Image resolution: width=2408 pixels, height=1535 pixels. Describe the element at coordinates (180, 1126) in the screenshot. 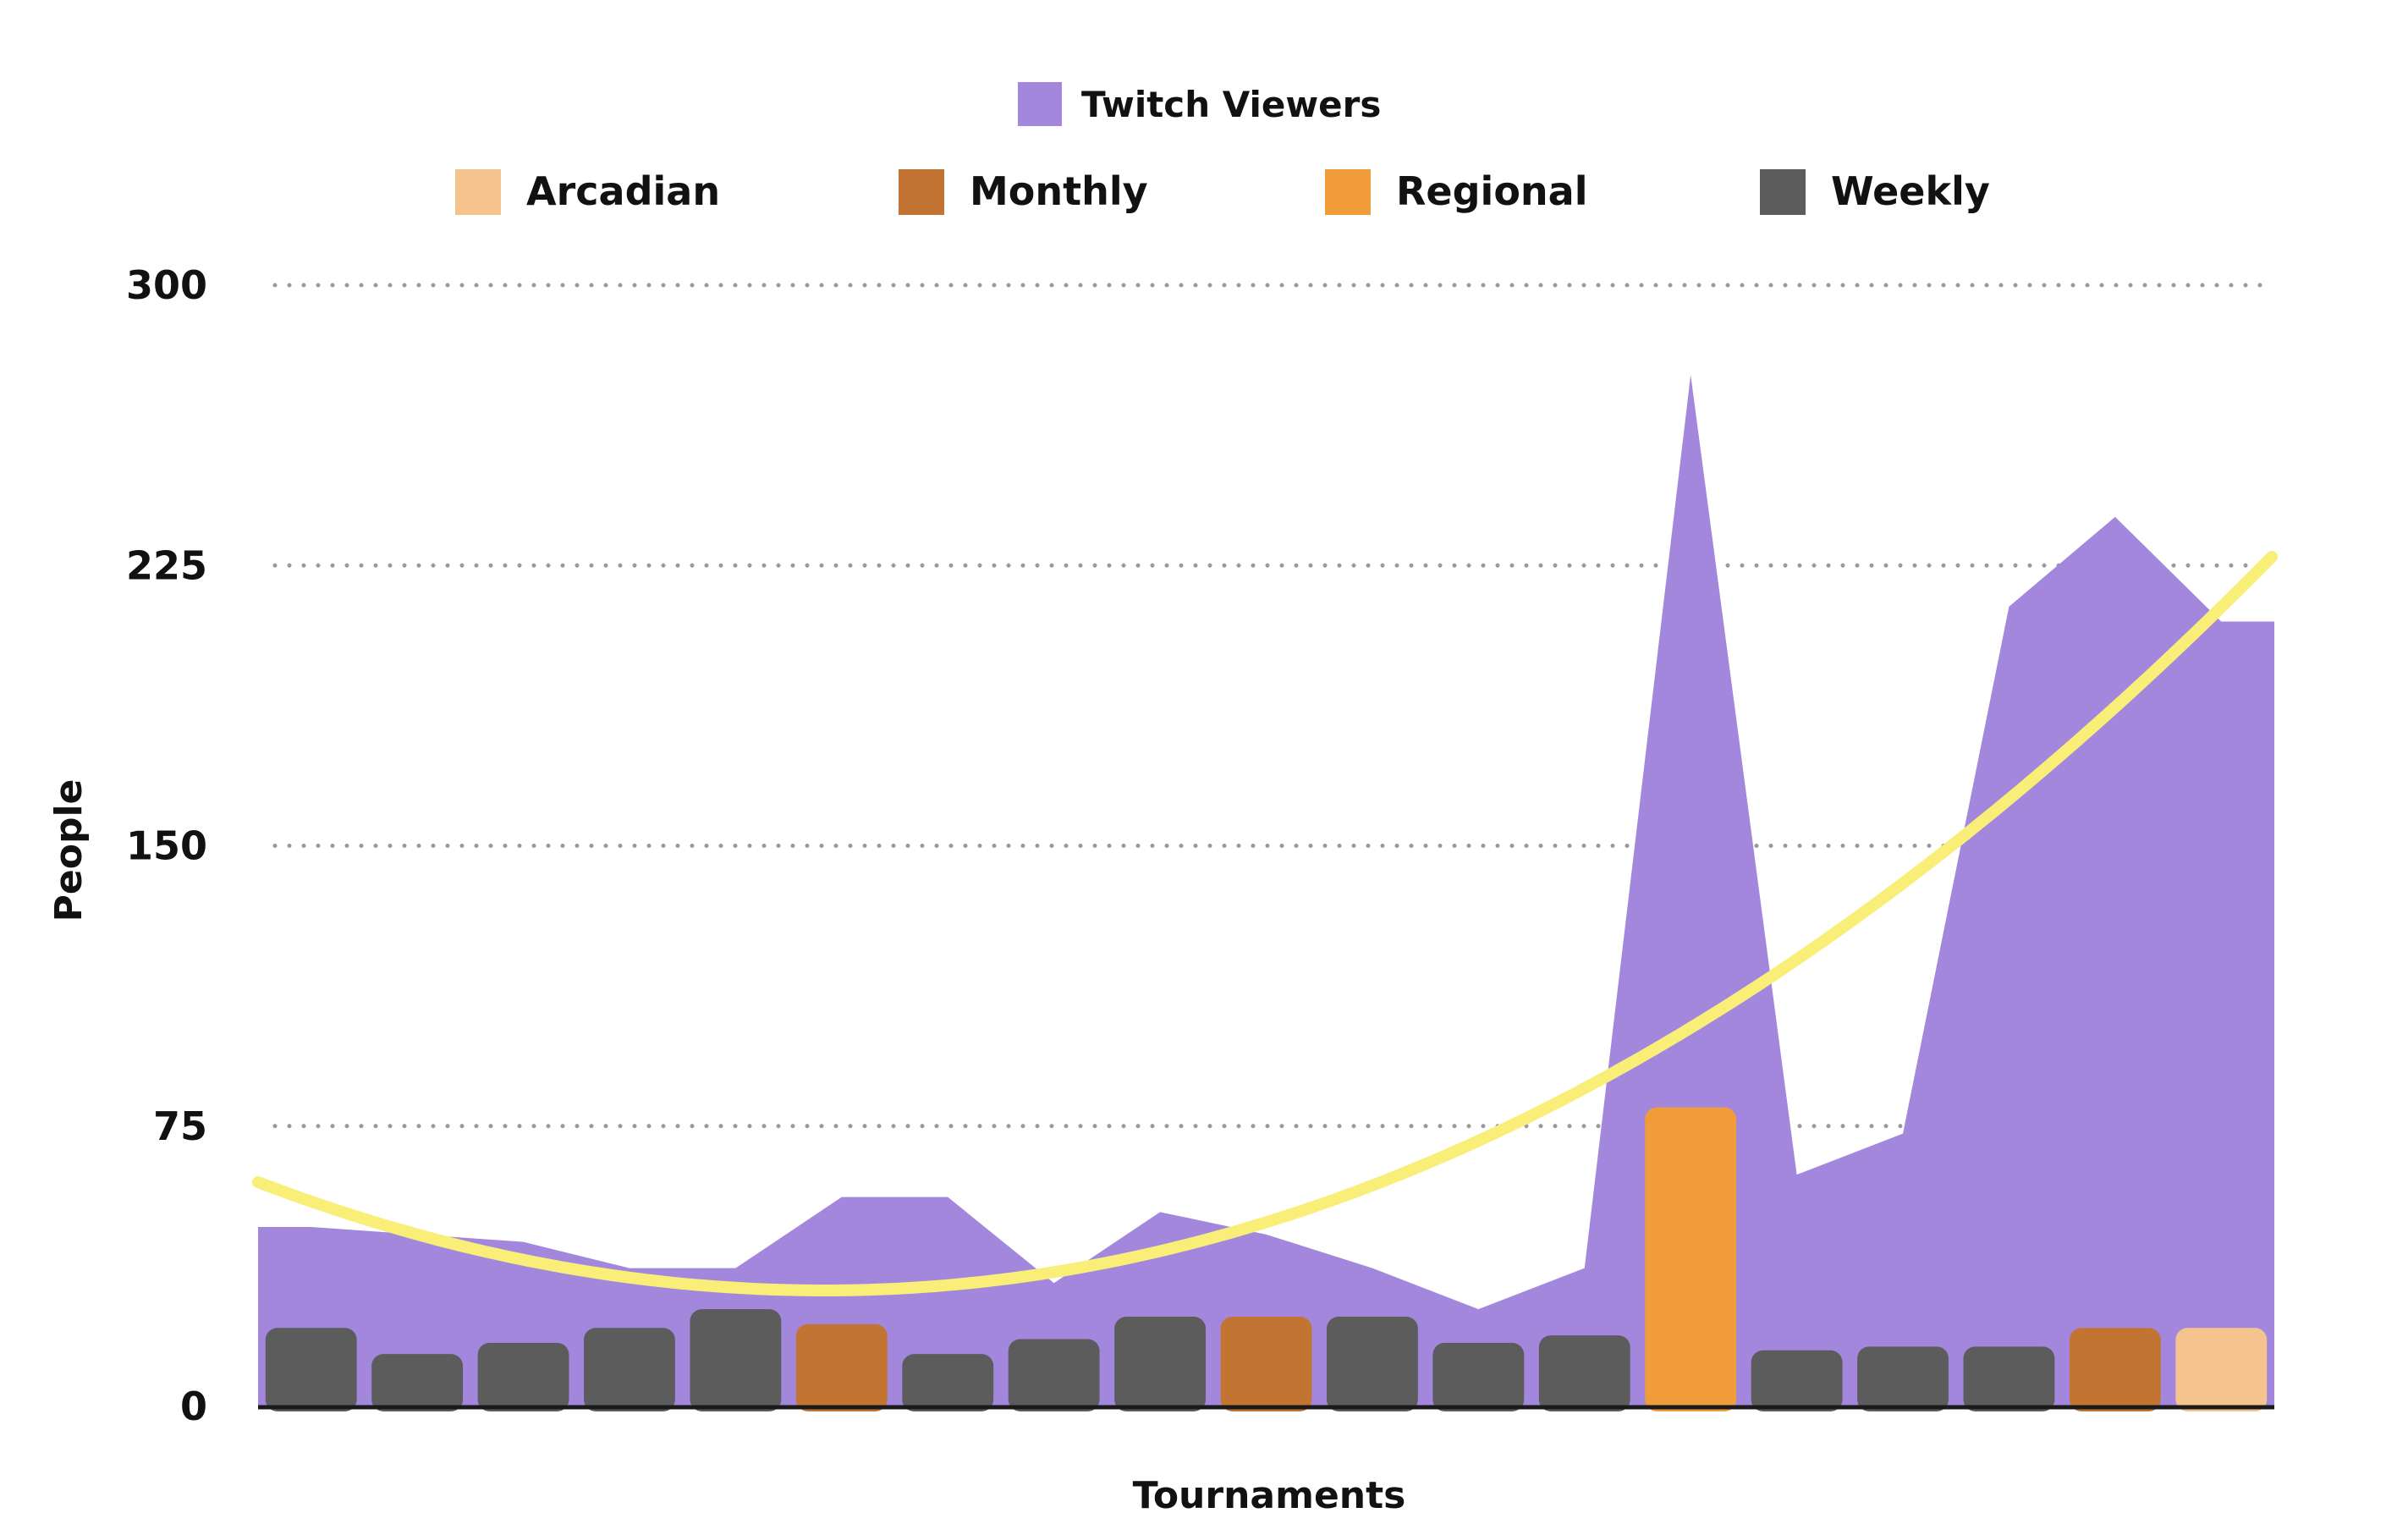

I see `y-tick-label-75: 75` at that location.